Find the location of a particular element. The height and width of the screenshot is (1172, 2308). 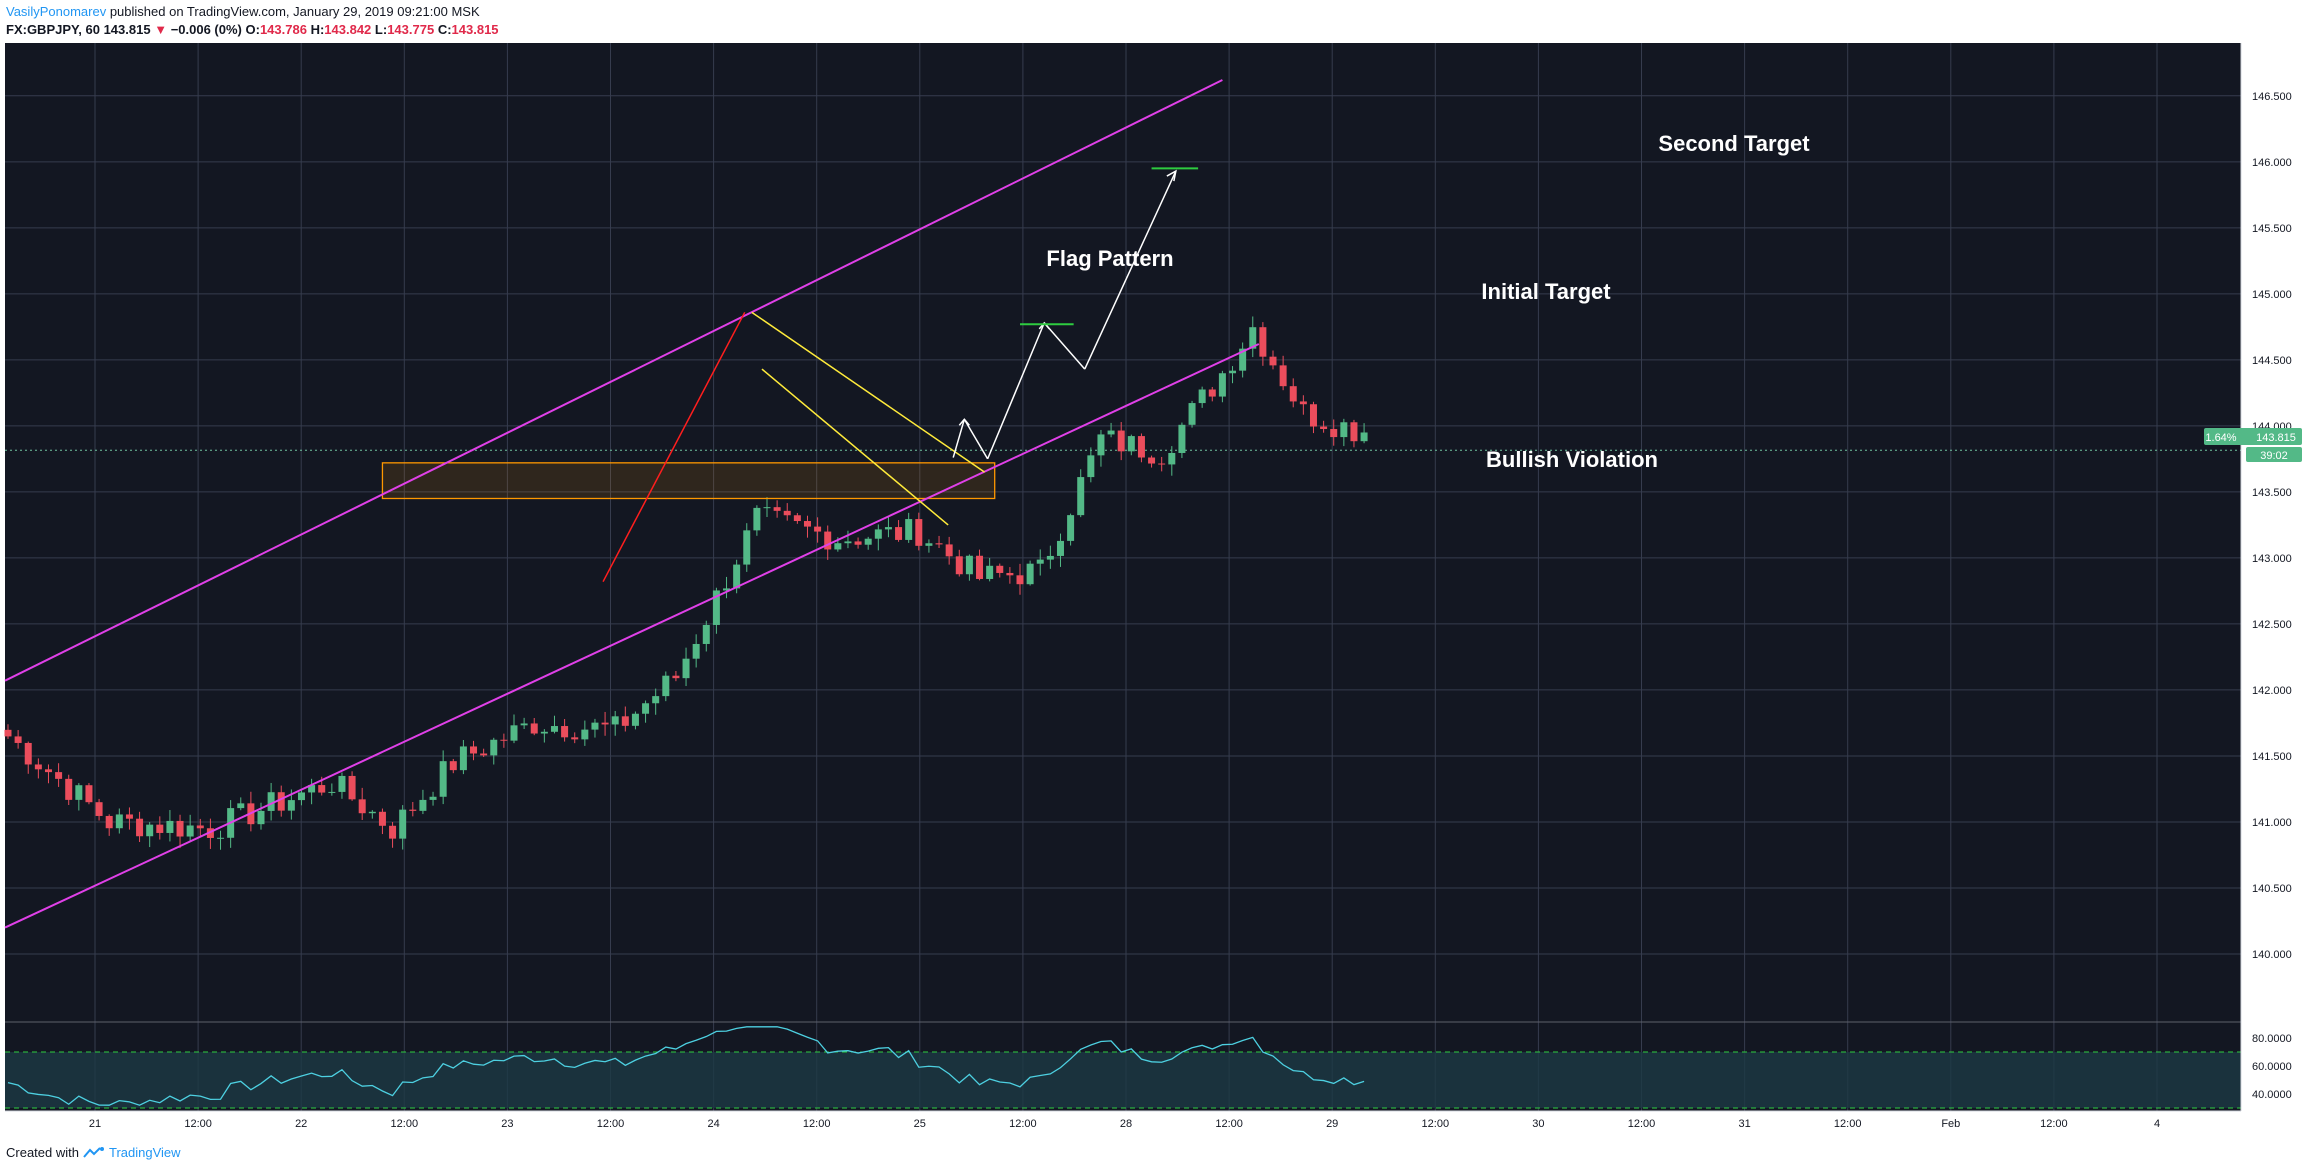

rsi-pane is located at coordinates (1123, 1065).